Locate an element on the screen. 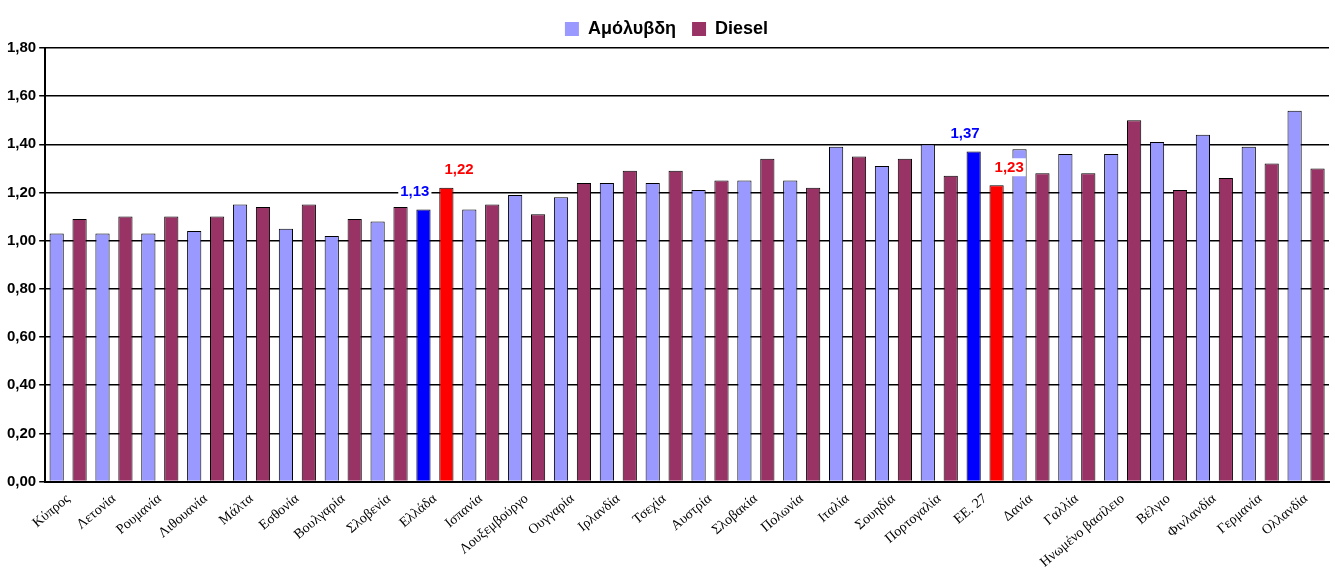 The height and width of the screenshot is (578, 1335). y-tick-label: 0,80 is located at coordinates (21, 288).